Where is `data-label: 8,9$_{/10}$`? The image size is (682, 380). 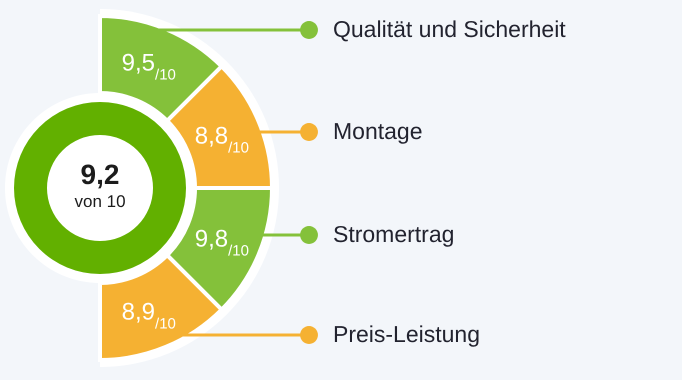
data-label: 8,9$_{/10}$ is located at coordinates (149, 315).